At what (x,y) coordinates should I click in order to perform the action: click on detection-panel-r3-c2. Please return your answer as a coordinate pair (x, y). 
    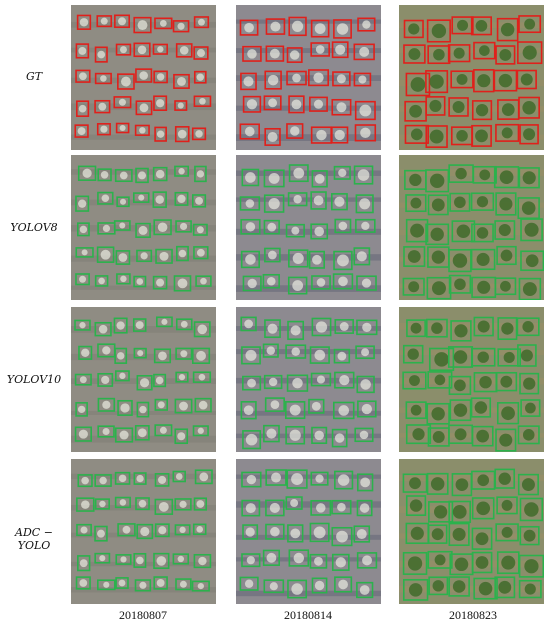
    Looking at the image, I should click on (308, 379).